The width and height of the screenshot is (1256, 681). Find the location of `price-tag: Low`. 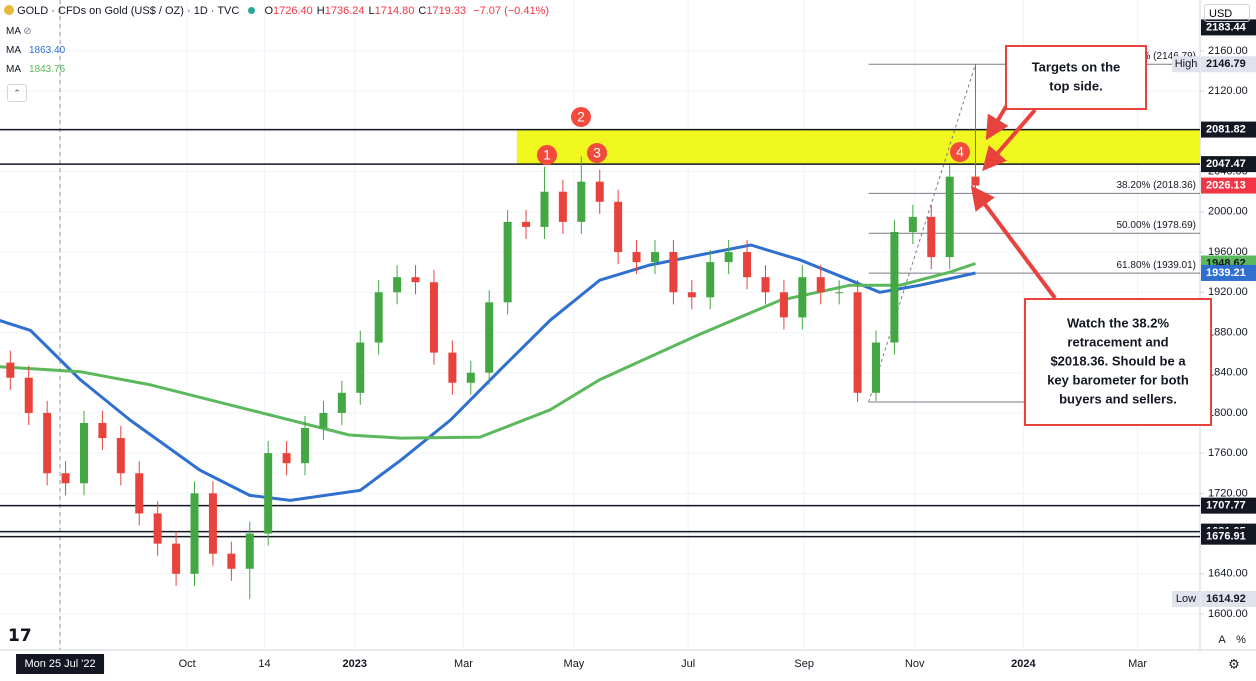

price-tag: Low is located at coordinates (1186, 599).